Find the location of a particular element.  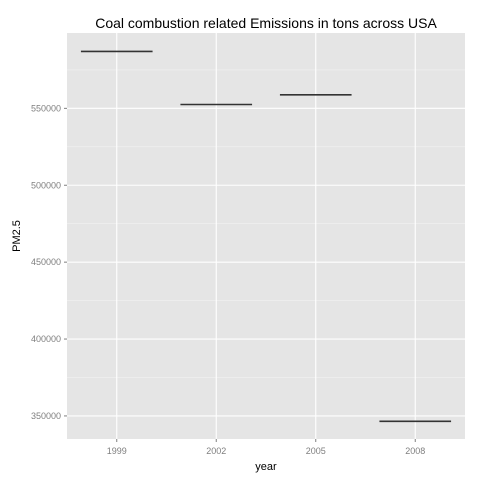

y-tick-label: 400000 is located at coordinates (46, 339).